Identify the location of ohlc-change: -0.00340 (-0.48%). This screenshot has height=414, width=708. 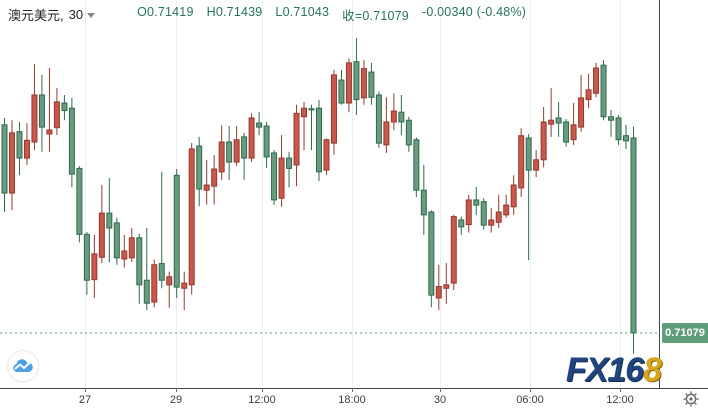
(474, 11).